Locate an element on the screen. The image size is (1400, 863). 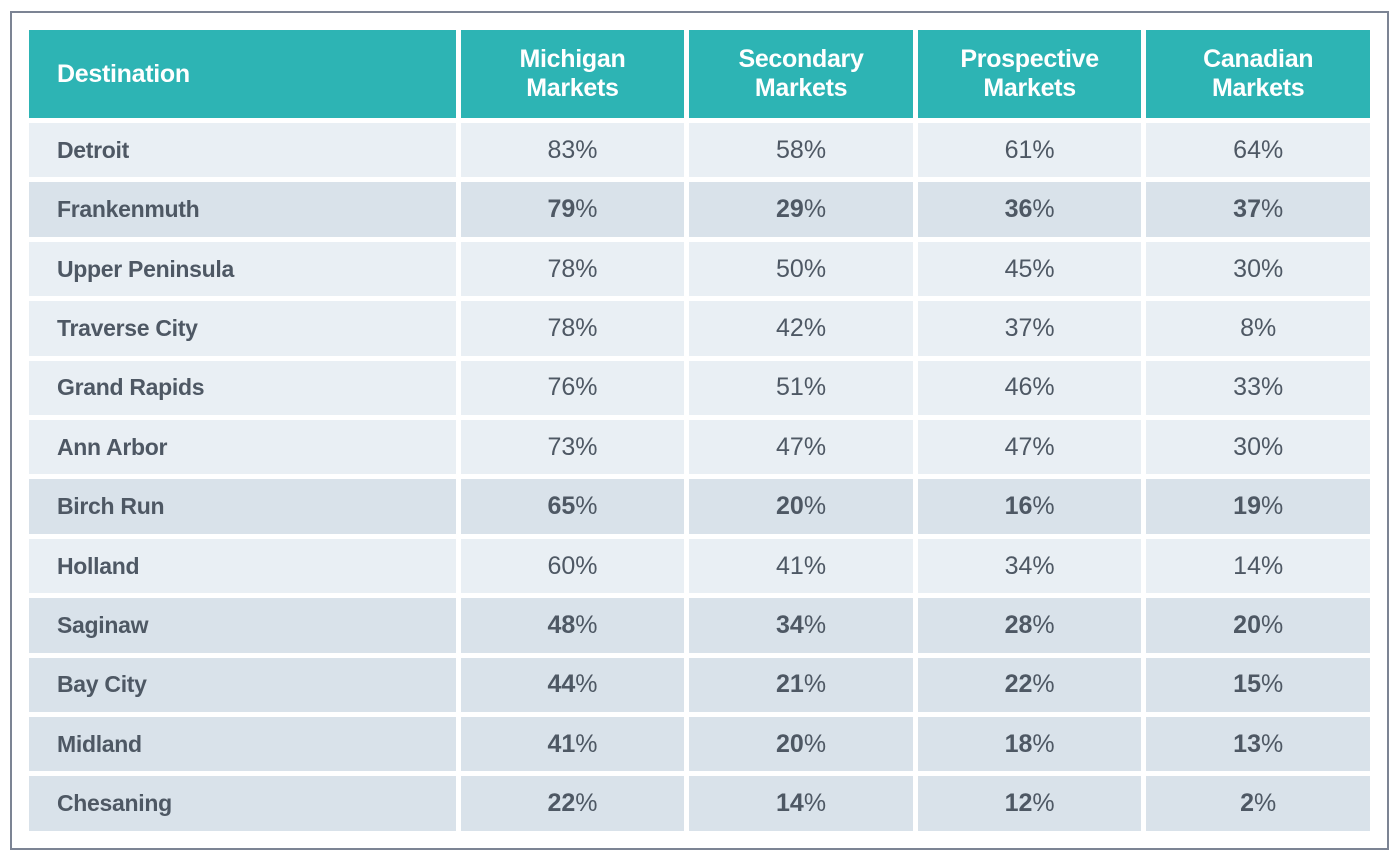
value-cell: 8% is located at coordinates (1258, 328).